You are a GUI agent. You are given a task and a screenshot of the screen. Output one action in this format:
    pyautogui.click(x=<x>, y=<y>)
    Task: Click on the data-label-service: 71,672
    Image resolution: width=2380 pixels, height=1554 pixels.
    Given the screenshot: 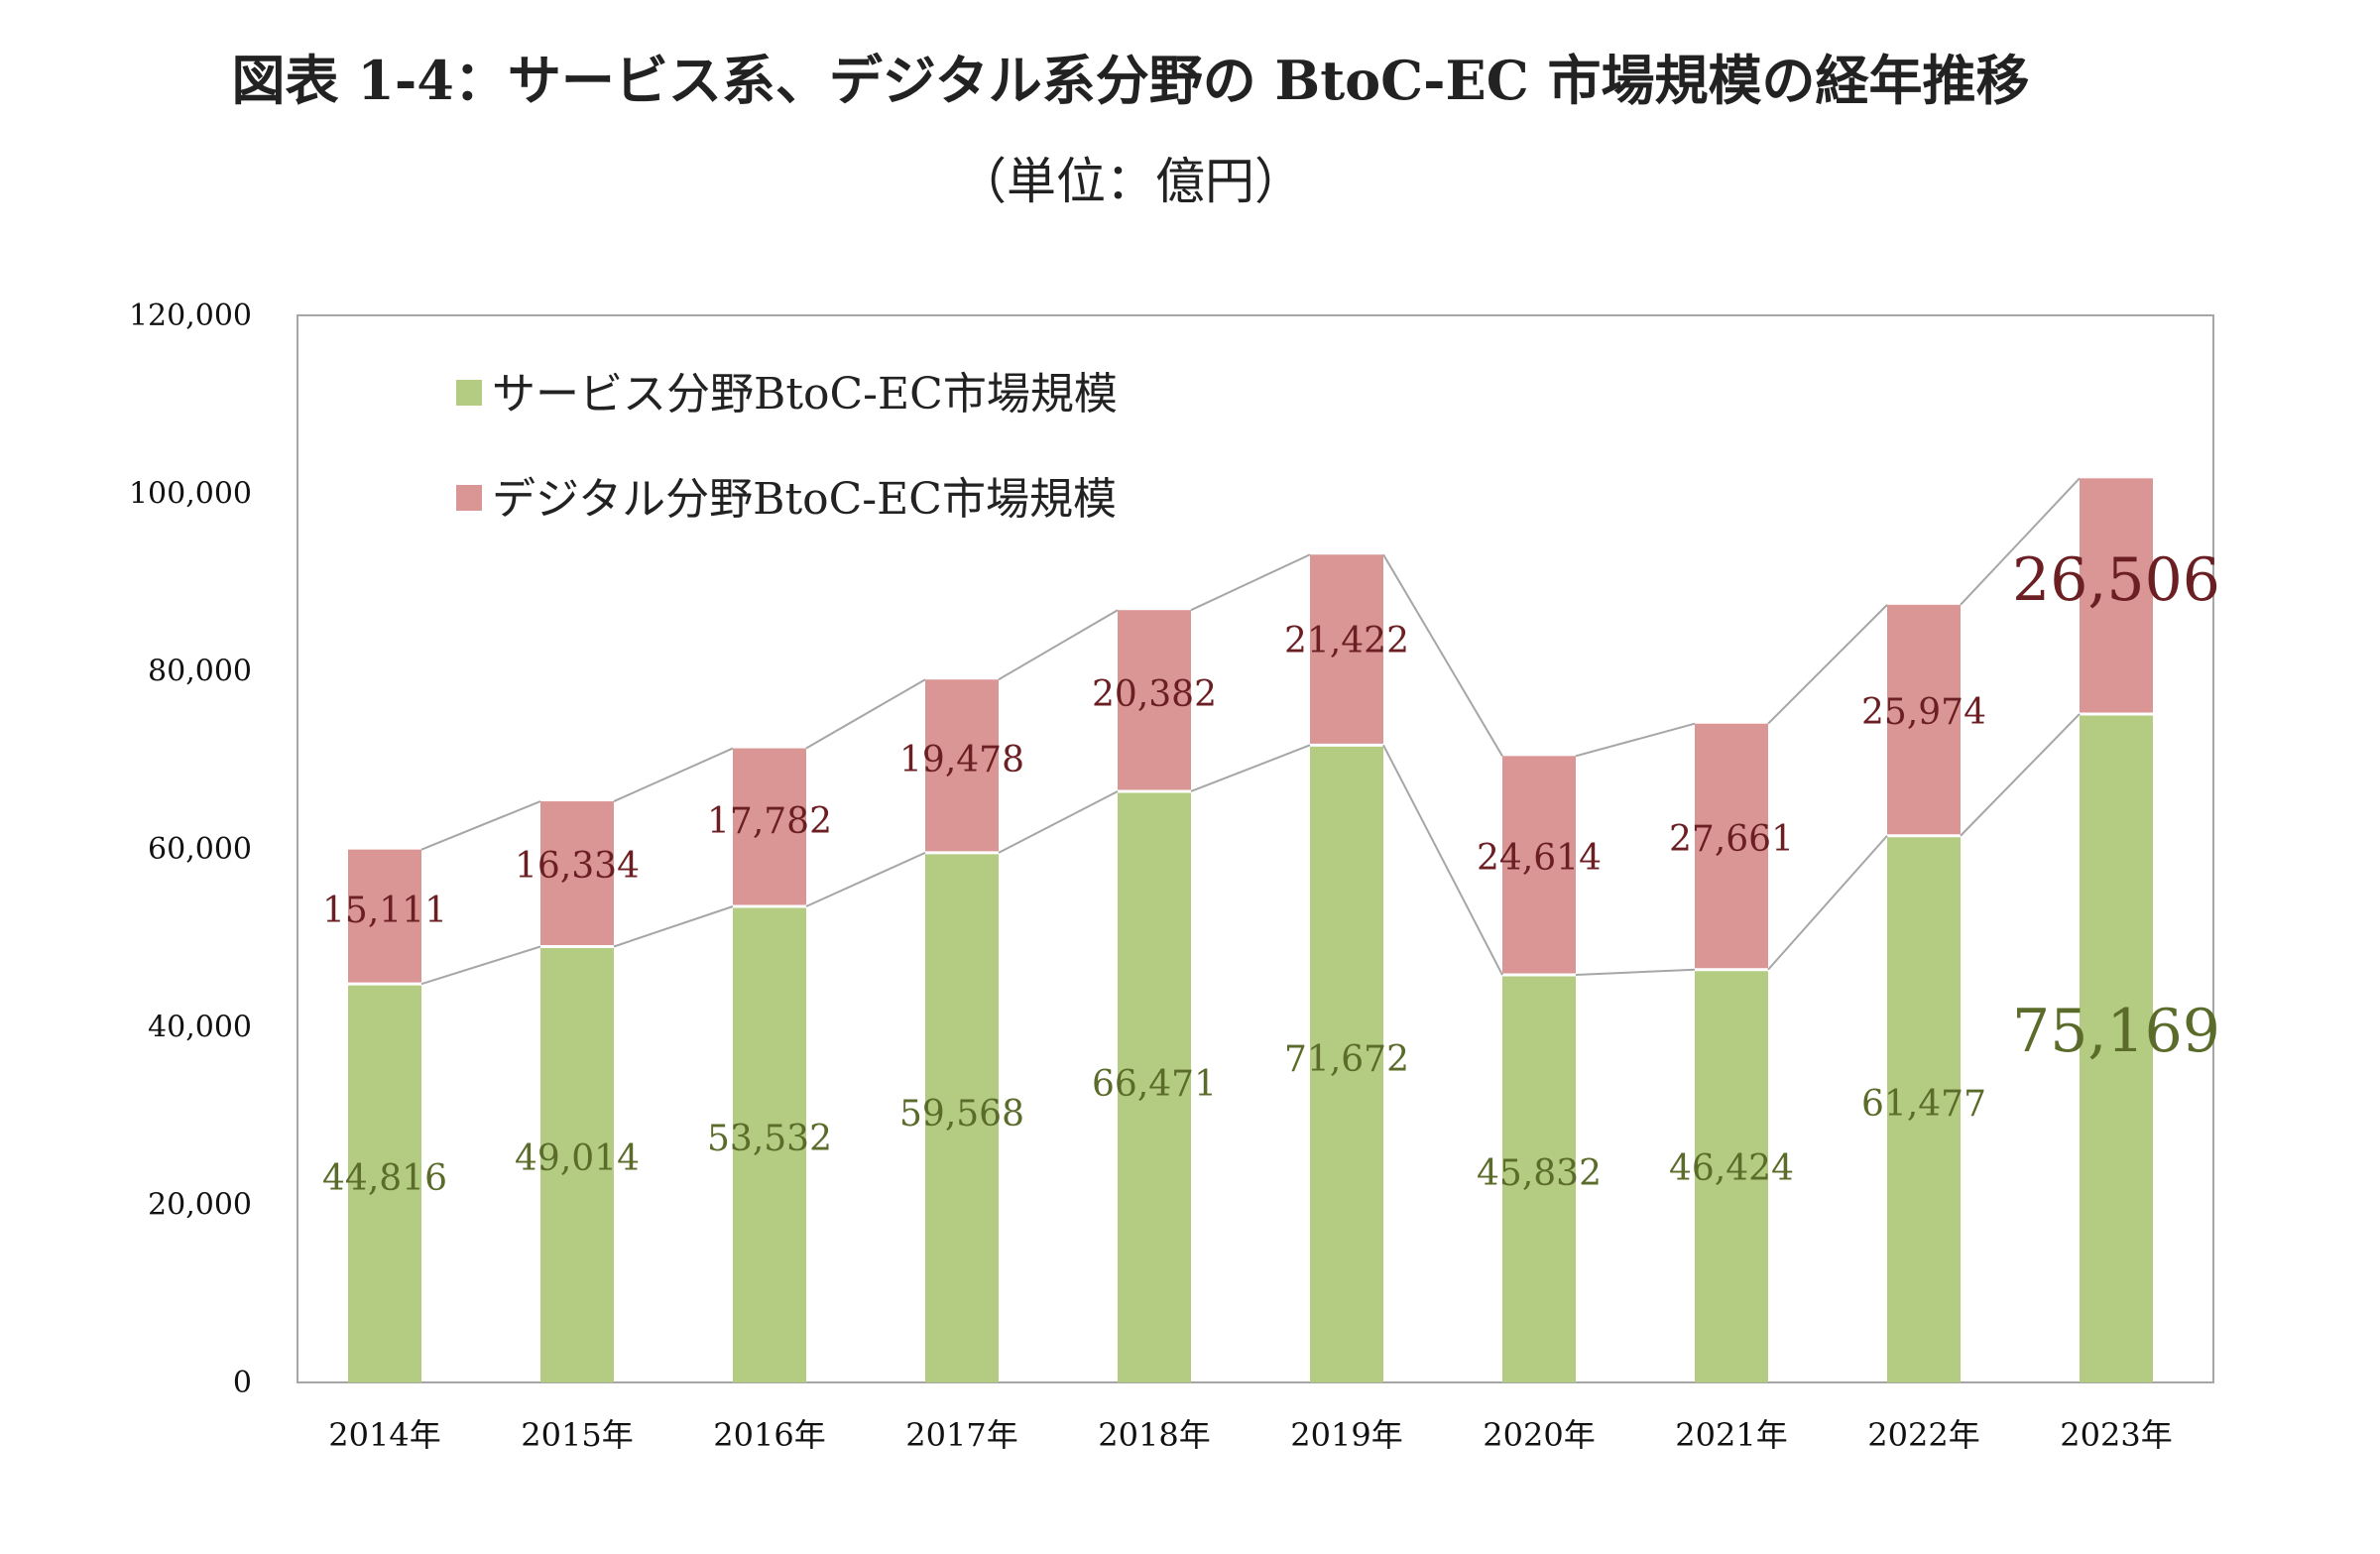 What is the action you would take?
    pyautogui.click(x=1346, y=1059)
    